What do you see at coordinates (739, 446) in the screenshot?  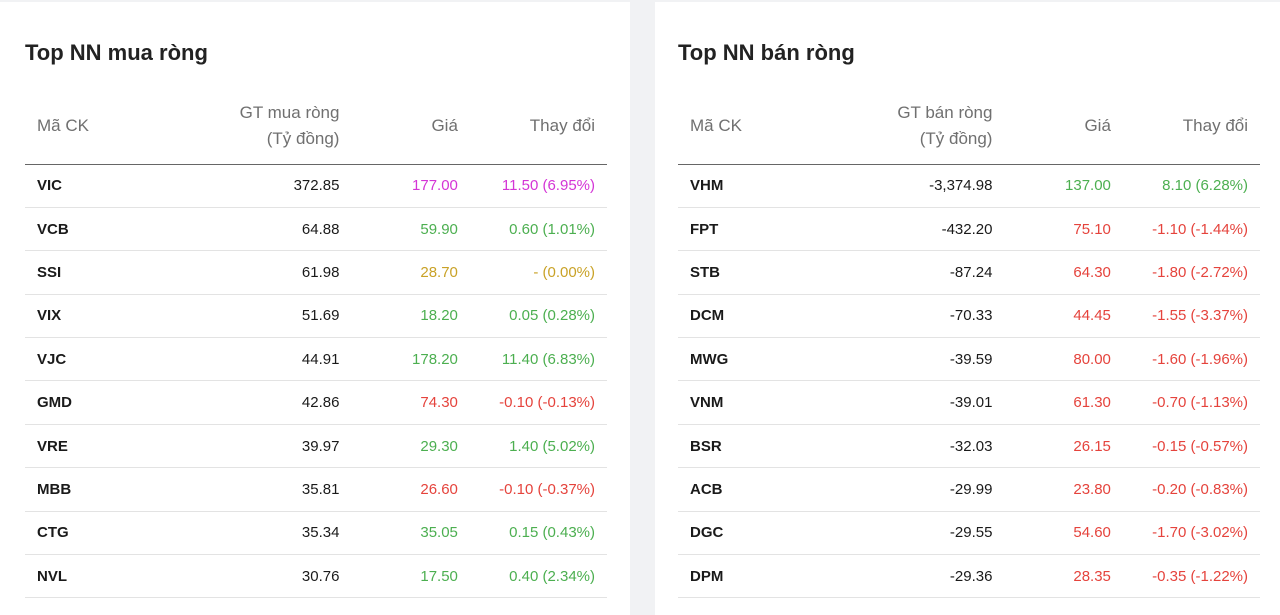 I see `stock-symbol: BSR` at bounding box center [739, 446].